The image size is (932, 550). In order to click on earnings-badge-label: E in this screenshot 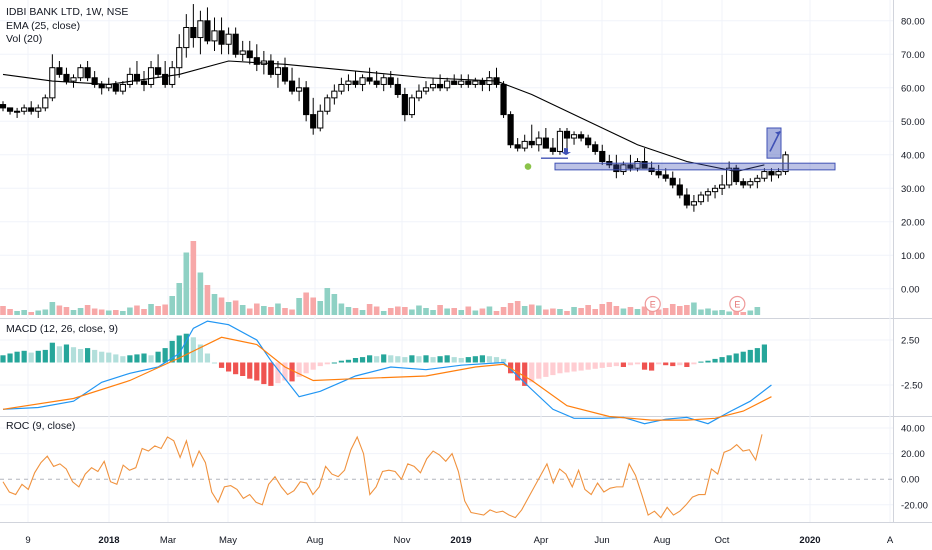, I will do `click(737, 305)`.